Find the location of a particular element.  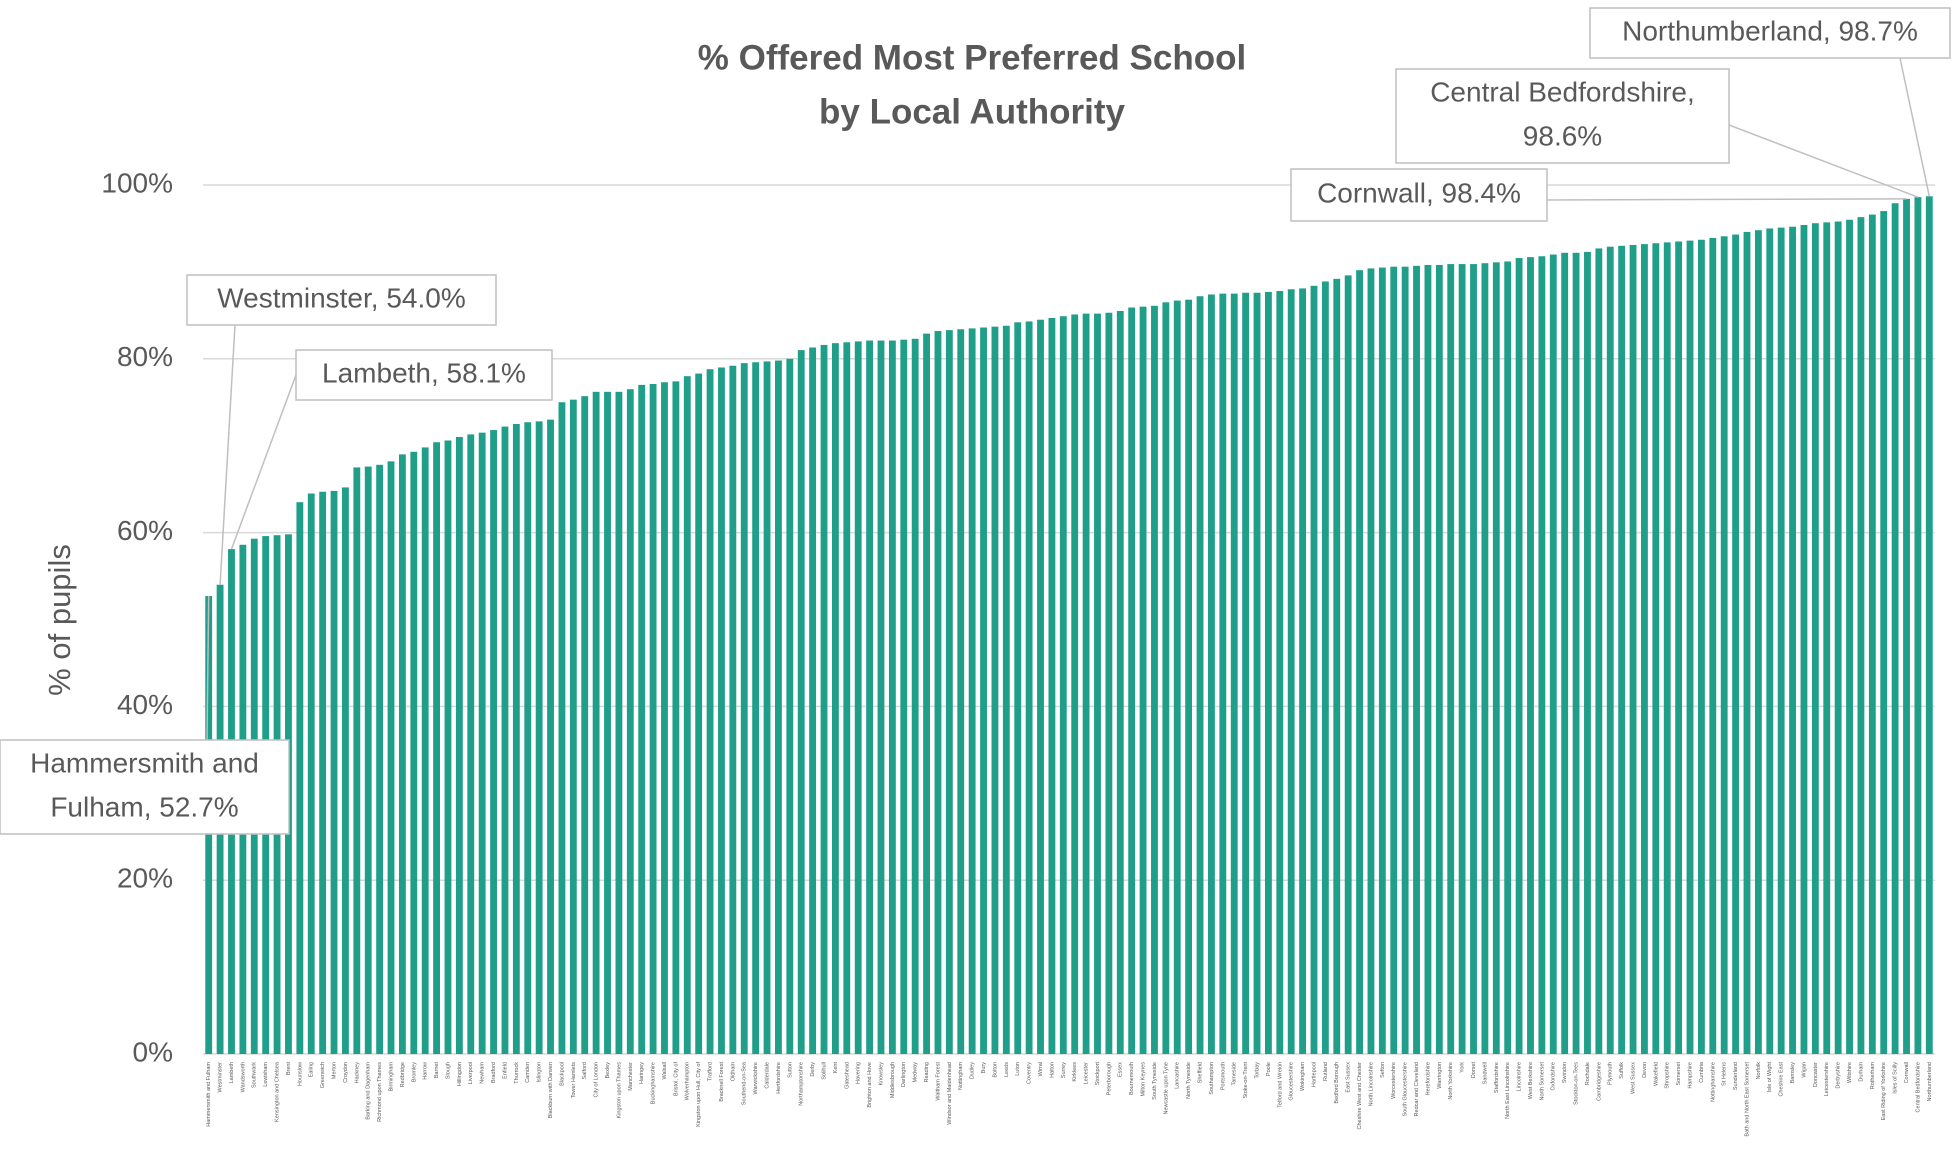

x-tick-label: Wolverhampton is located at coordinates (688, 1081).